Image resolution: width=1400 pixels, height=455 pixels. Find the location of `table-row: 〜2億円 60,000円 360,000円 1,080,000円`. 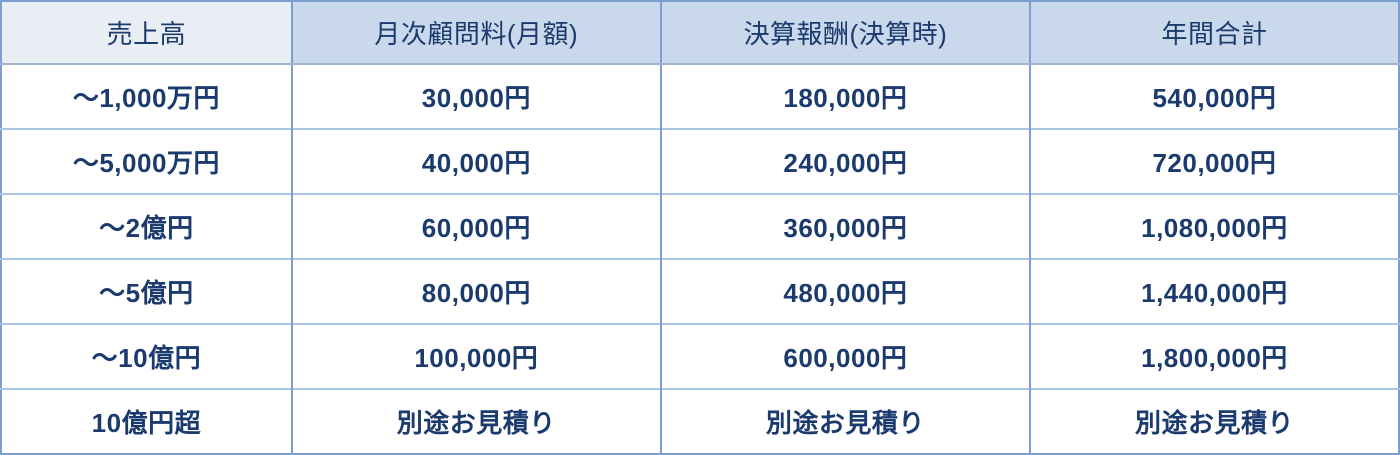

table-row: 〜2億円 60,000円 360,000円 1,080,000円 is located at coordinates (700, 226).